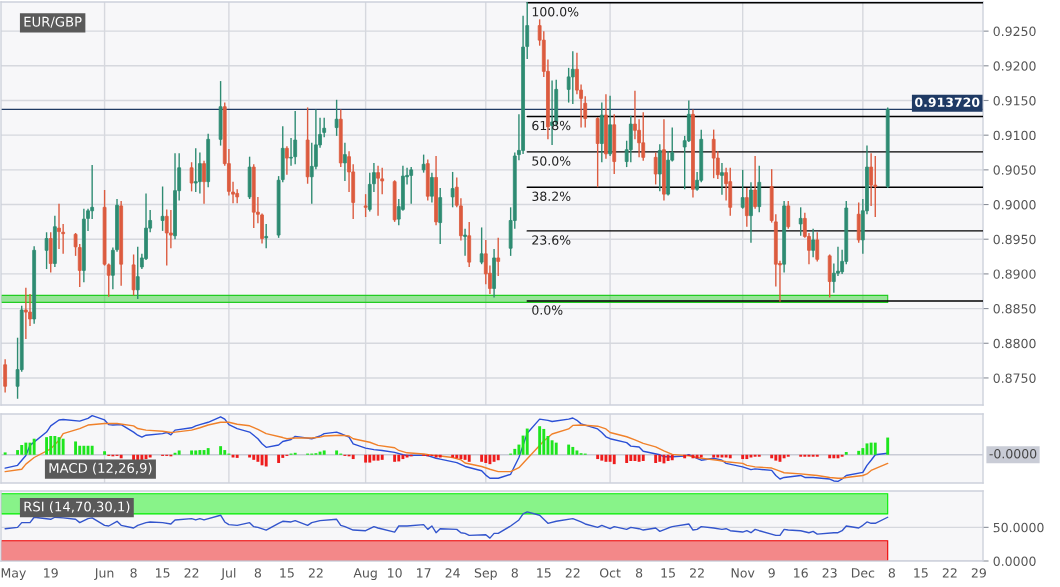  I want to click on x-tick-label: Oct, so click(610, 573).